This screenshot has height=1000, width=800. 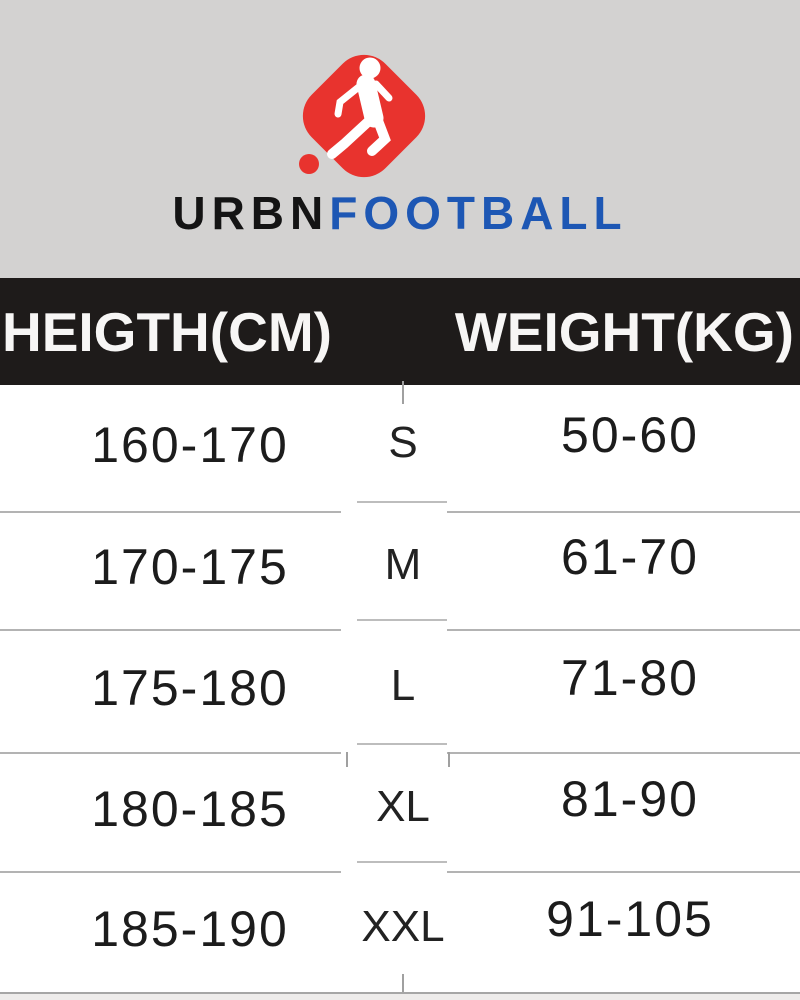 What do you see at coordinates (400, 331) in the screenshot?
I see `size-chart-header: HEIGTH(CM) WEIGHT(KG)` at bounding box center [400, 331].